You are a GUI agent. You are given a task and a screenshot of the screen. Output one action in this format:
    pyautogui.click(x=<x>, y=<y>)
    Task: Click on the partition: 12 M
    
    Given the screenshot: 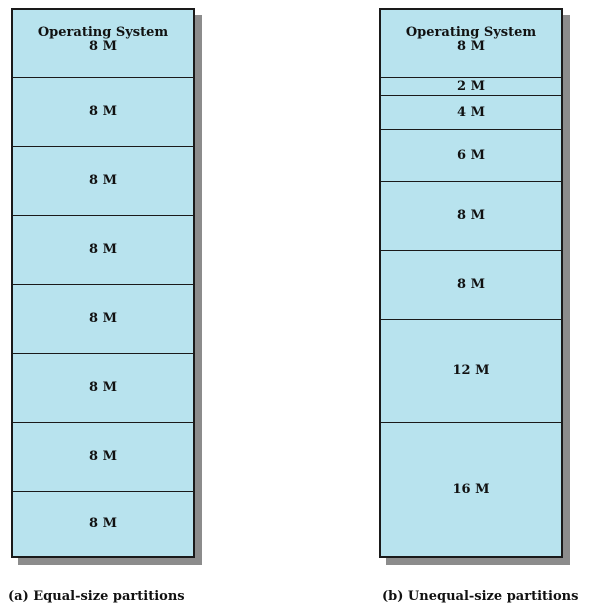 What is the action you would take?
    pyautogui.click(x=471, y=370)
    